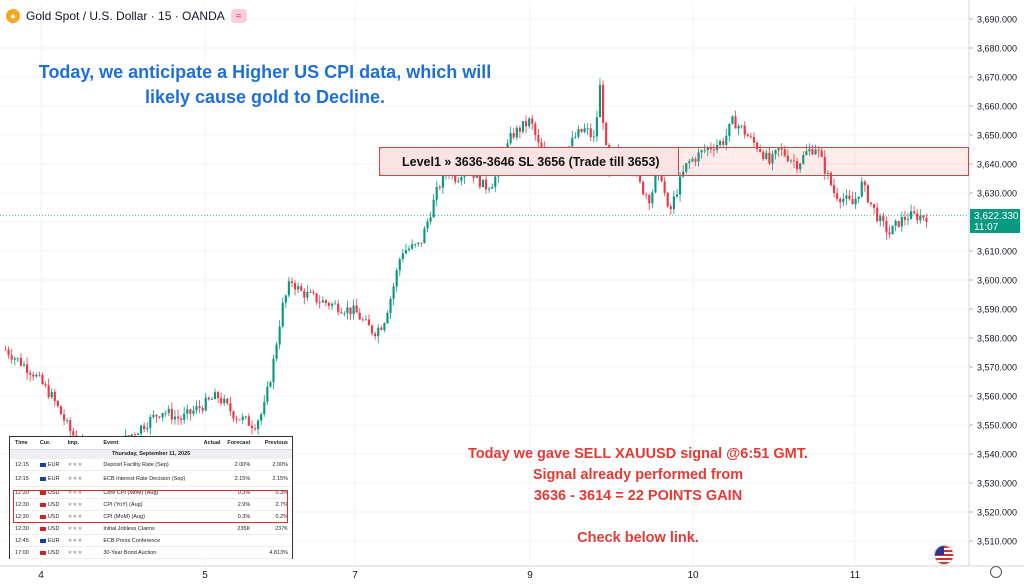 This screenshot has height=586, width=1024. What do you see at coordinates (124, 516) in the screenshot?
I see `calendar-event: CPI (MoM) (Aug)` at bounding box center [124, 516].